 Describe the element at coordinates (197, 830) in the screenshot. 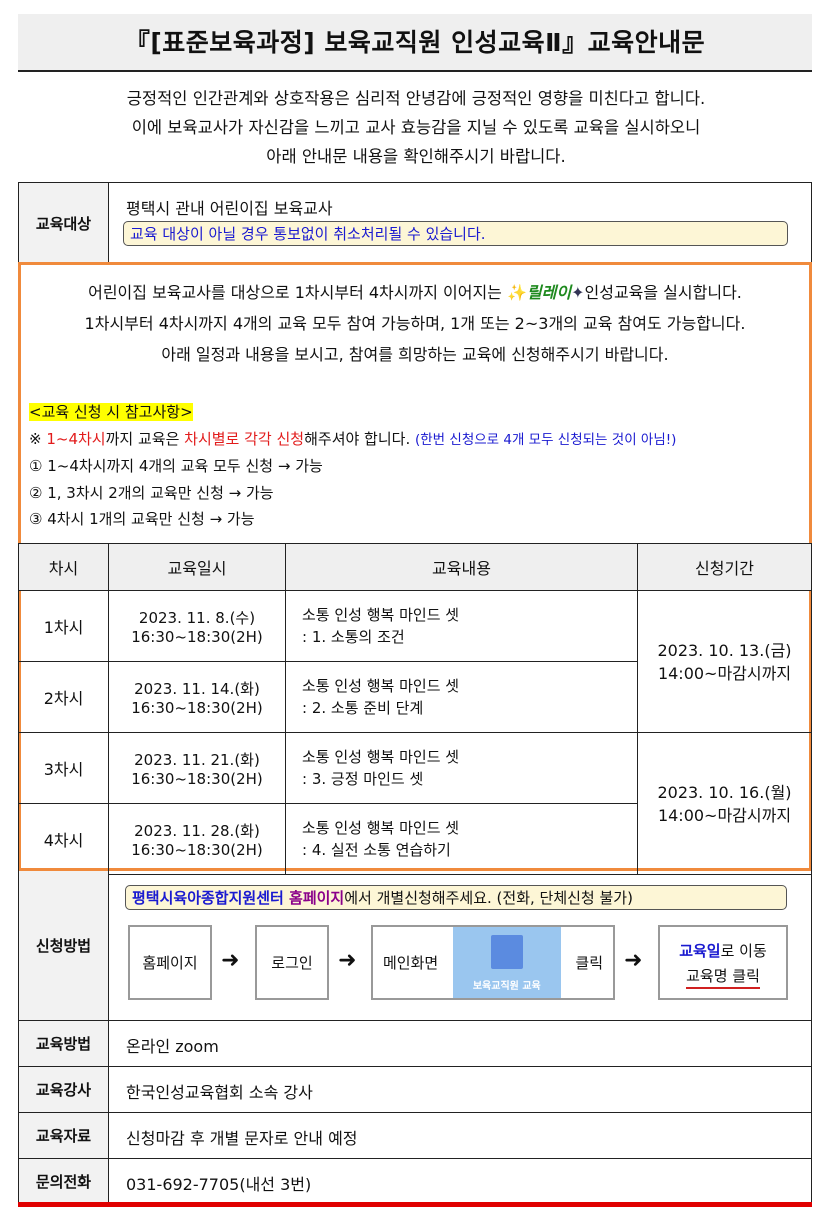

I see `date: 2023. 11. 28.(화)` at that location.